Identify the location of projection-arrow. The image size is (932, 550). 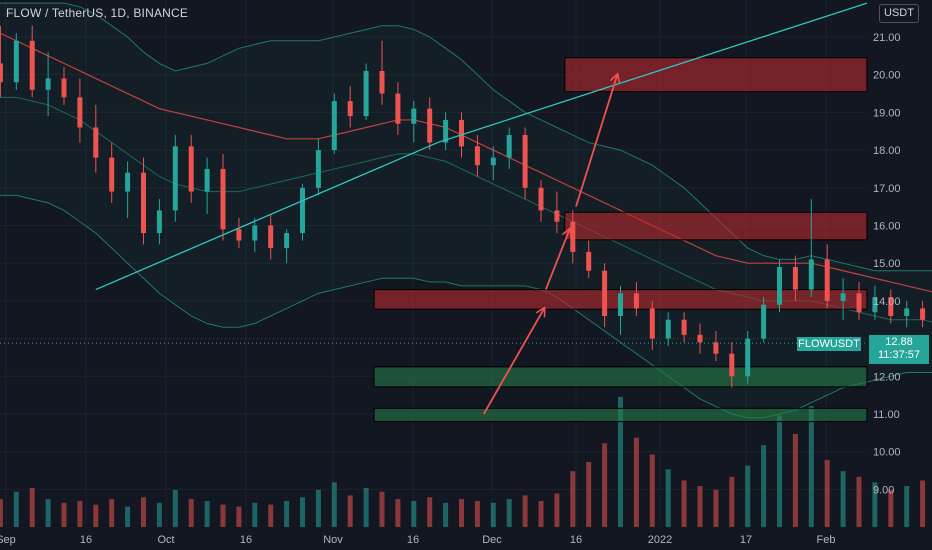
(557, 259).